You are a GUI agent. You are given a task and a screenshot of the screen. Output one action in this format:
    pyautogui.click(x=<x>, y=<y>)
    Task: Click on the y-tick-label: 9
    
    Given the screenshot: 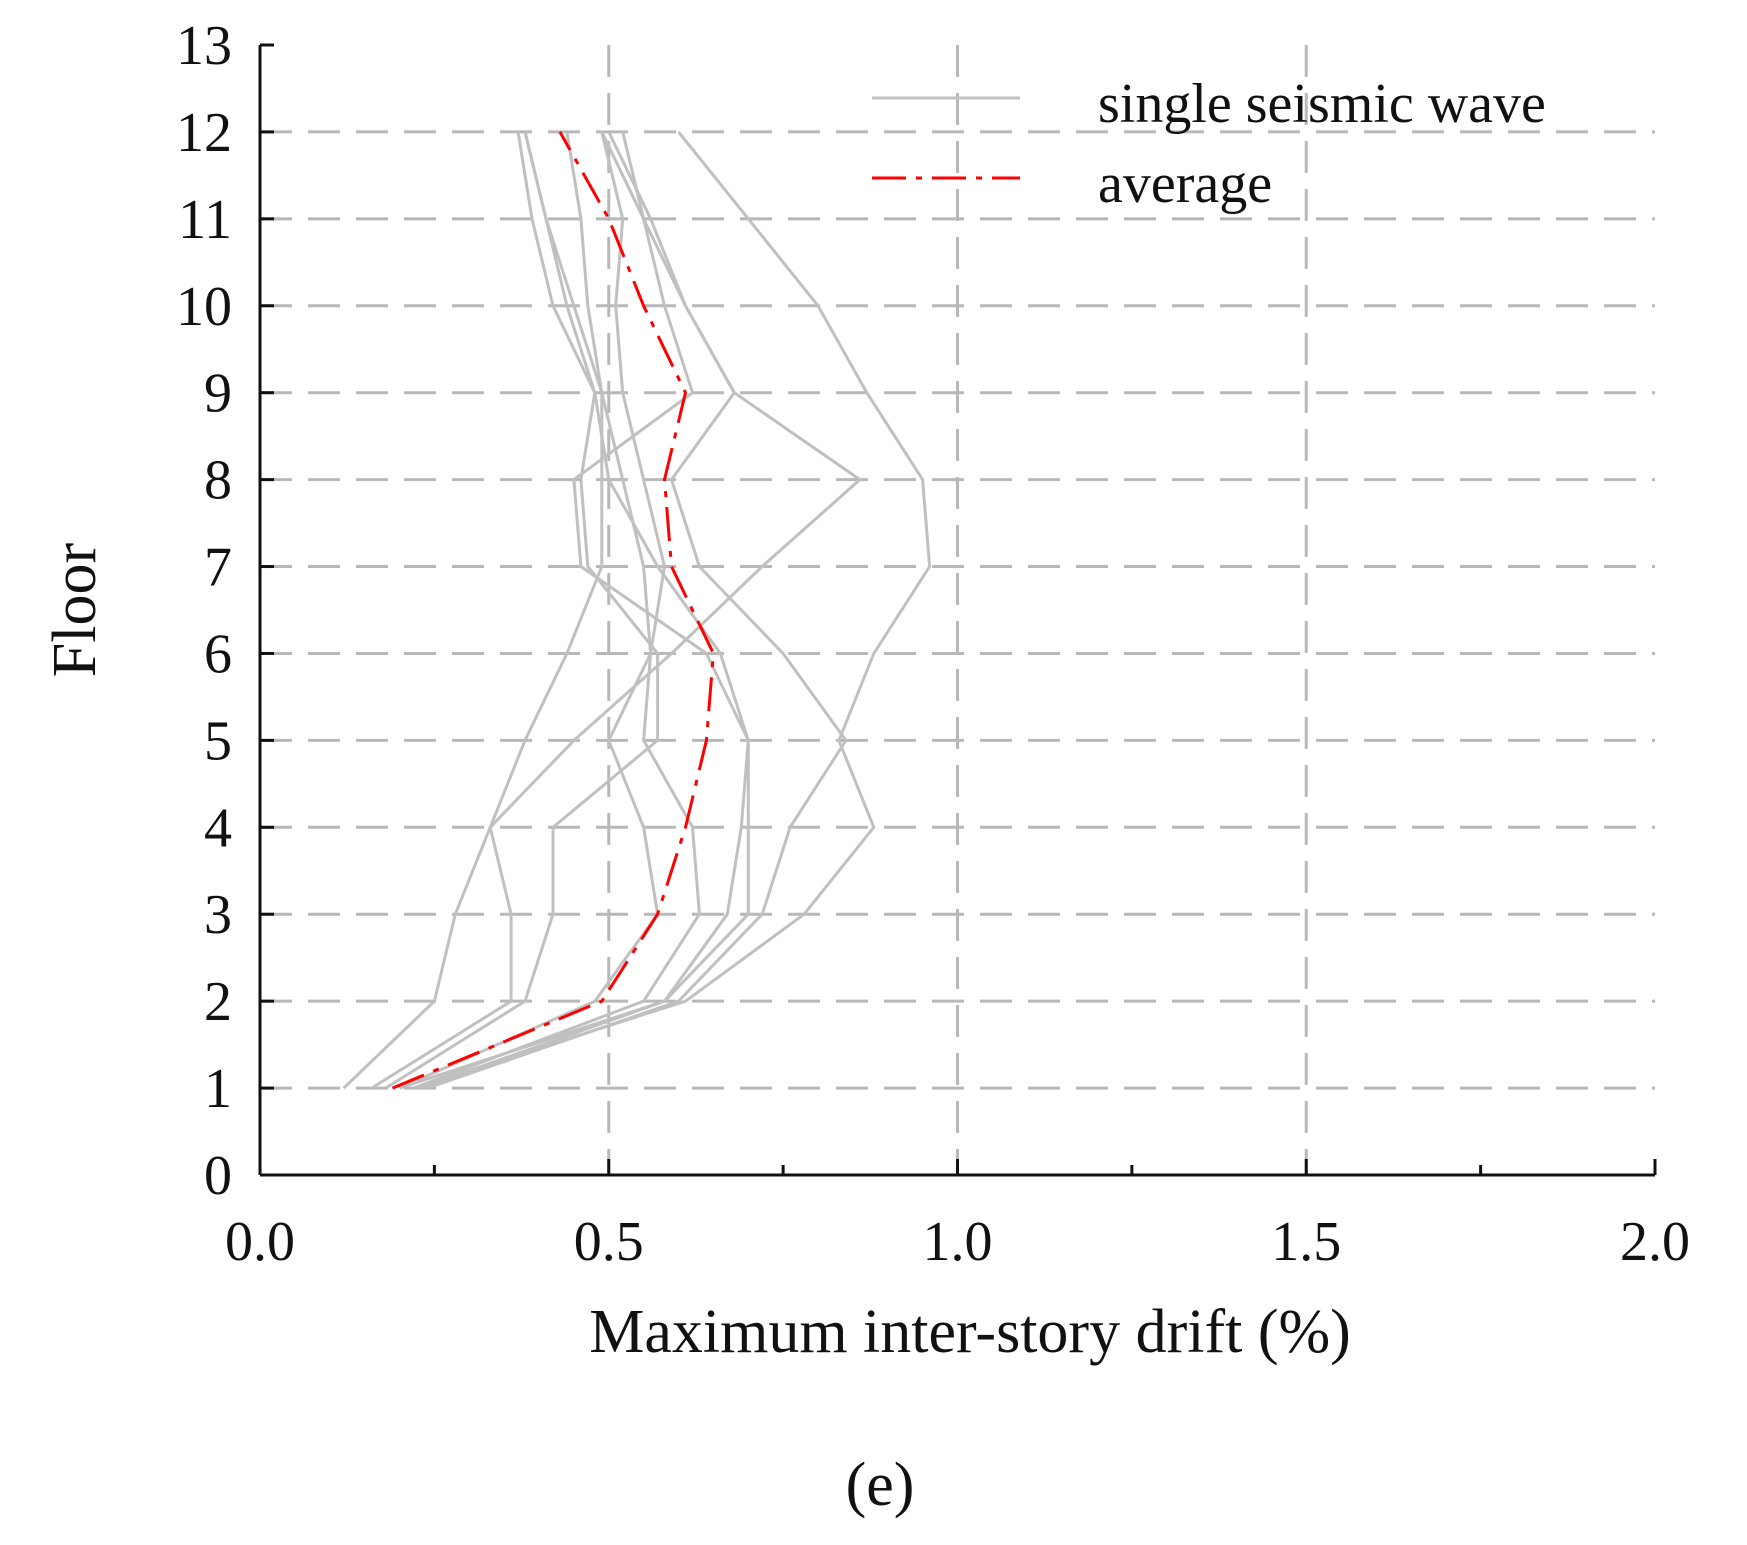 What is the action you would take?
    pyautogui.click(x=218, y=394)
    